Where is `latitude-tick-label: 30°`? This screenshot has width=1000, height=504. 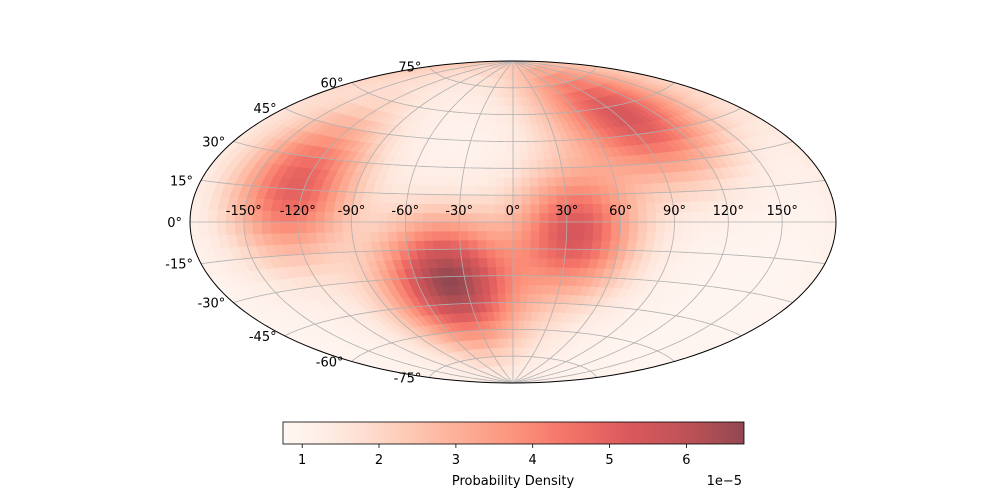 latitude-tick-label: 30° is located at coordinates (213, 143).